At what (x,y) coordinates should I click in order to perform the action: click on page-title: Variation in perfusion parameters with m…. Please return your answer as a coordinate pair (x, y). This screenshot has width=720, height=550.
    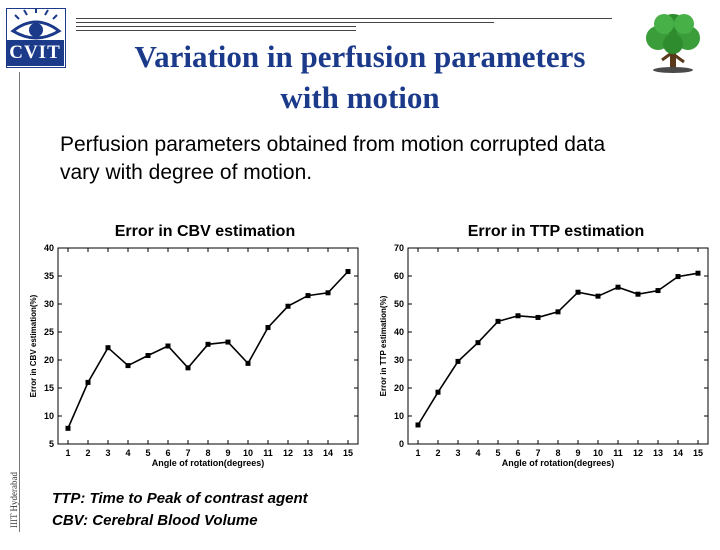
    Looking at the image, I should click on (360, 77).